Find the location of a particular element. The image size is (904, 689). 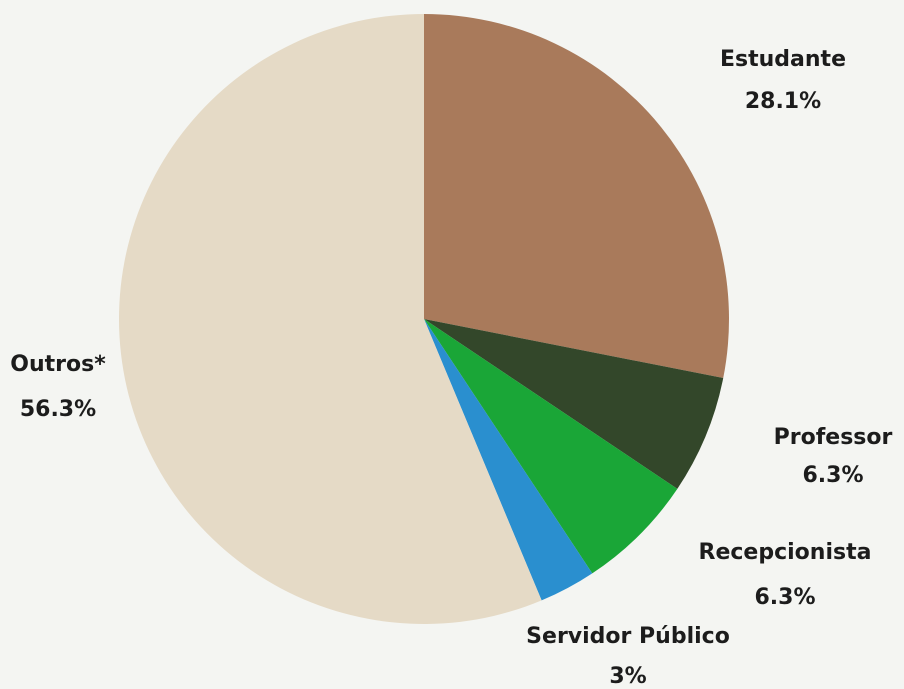

slice-label: Outros* is located at coordinates (58, 364).